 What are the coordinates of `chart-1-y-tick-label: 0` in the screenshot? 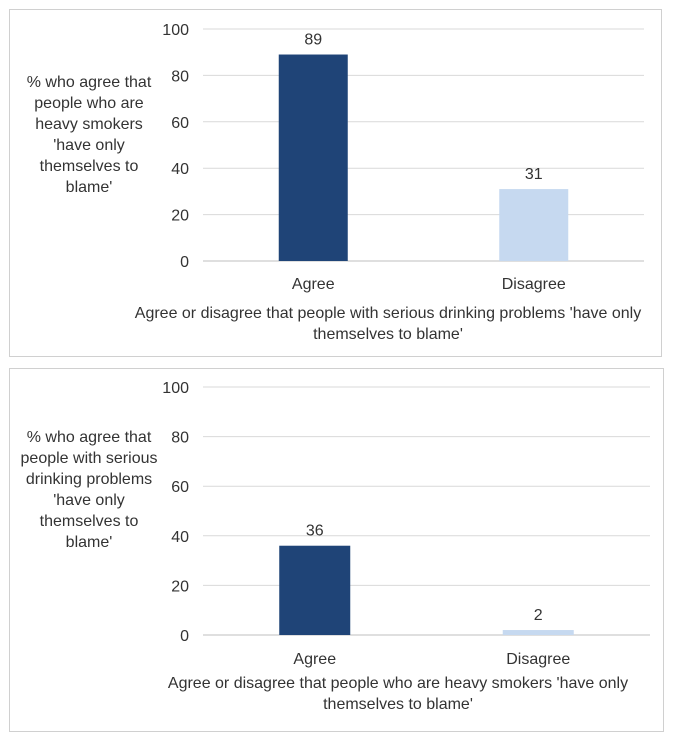 It's located at (184, 262).